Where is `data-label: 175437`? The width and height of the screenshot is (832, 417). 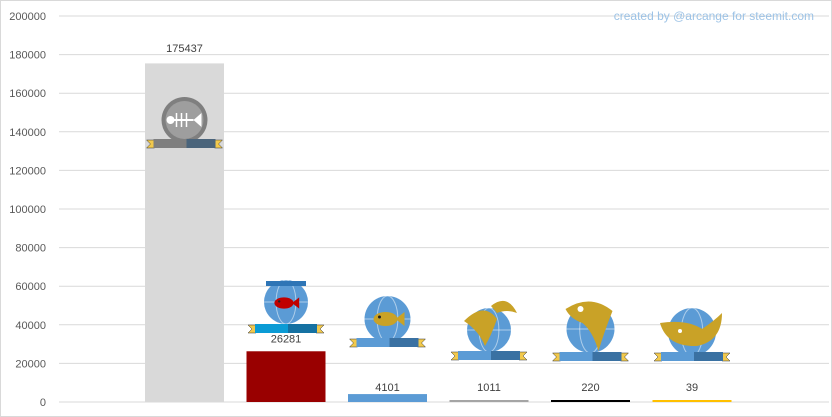 data-label: 175437 is located at coordinates (184, 49).